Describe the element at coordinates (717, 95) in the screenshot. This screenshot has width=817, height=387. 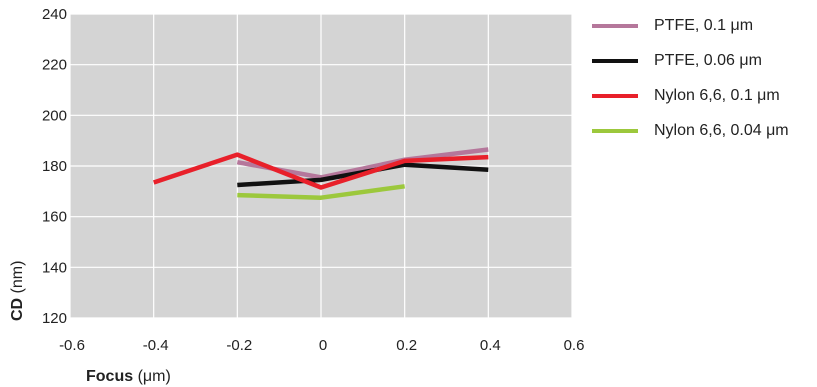
I see `legend-label: Nylon 6,6, 0.1 μm` at that location.